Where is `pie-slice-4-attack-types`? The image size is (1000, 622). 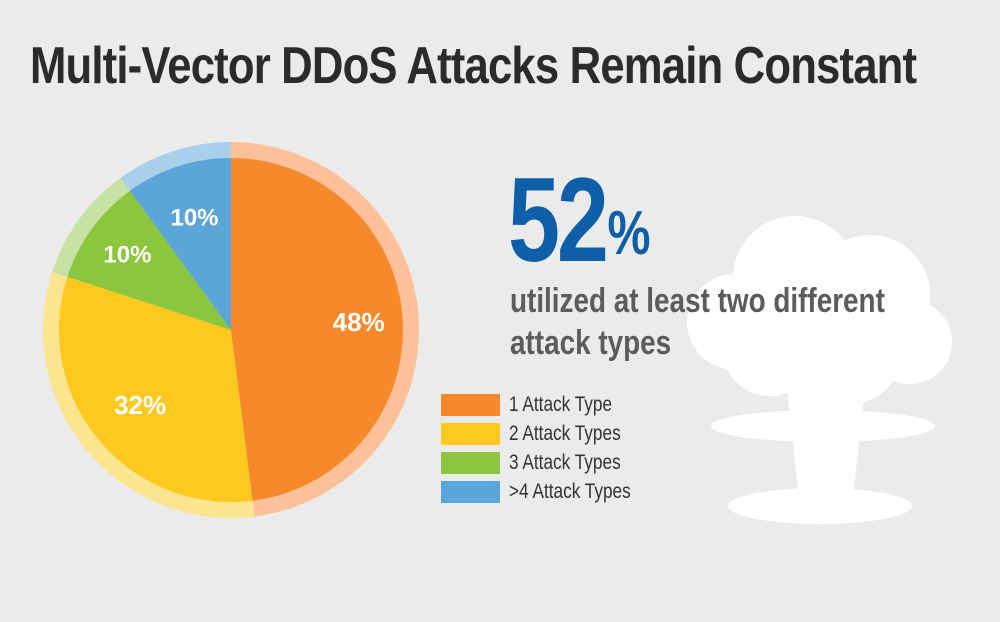
pie-slice-4-attack-types is located at coordinates (180, 244).